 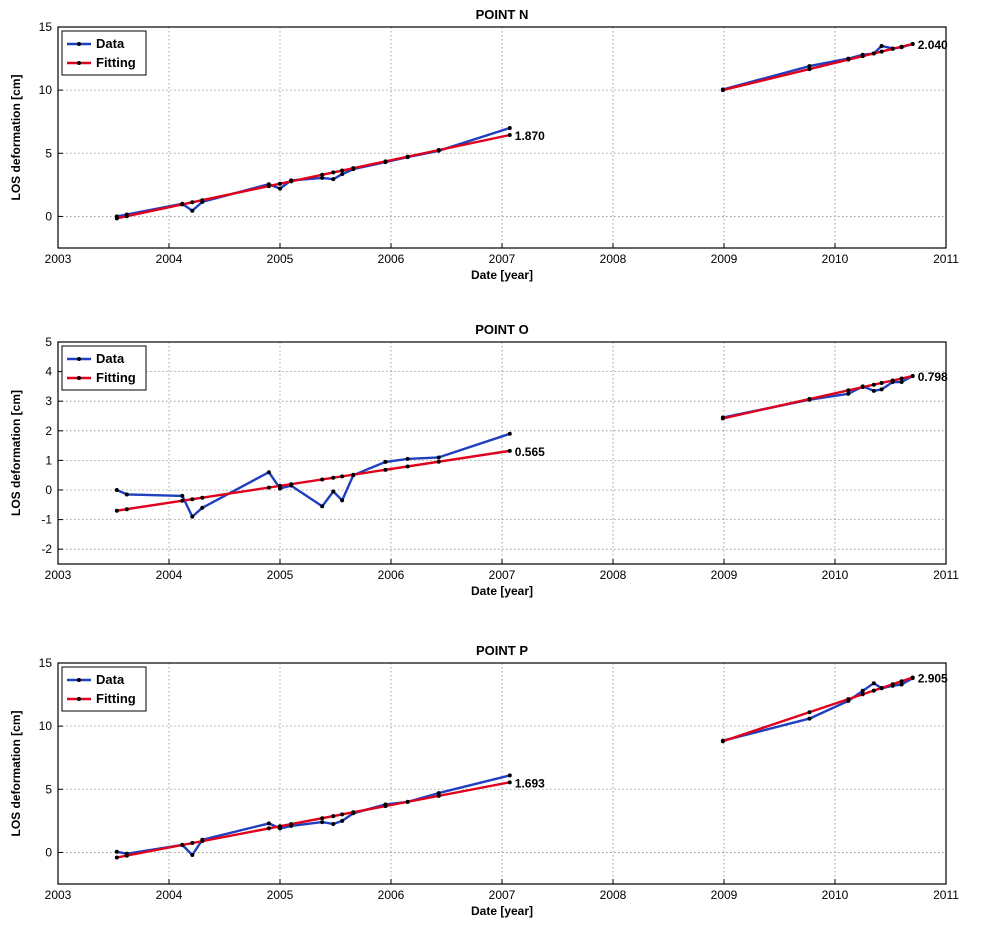 What do you see at coordinates (46, 27) in the screenshot?
I see `chart-1-y-tick-label-15: 15` at bounding box center [46, 27].